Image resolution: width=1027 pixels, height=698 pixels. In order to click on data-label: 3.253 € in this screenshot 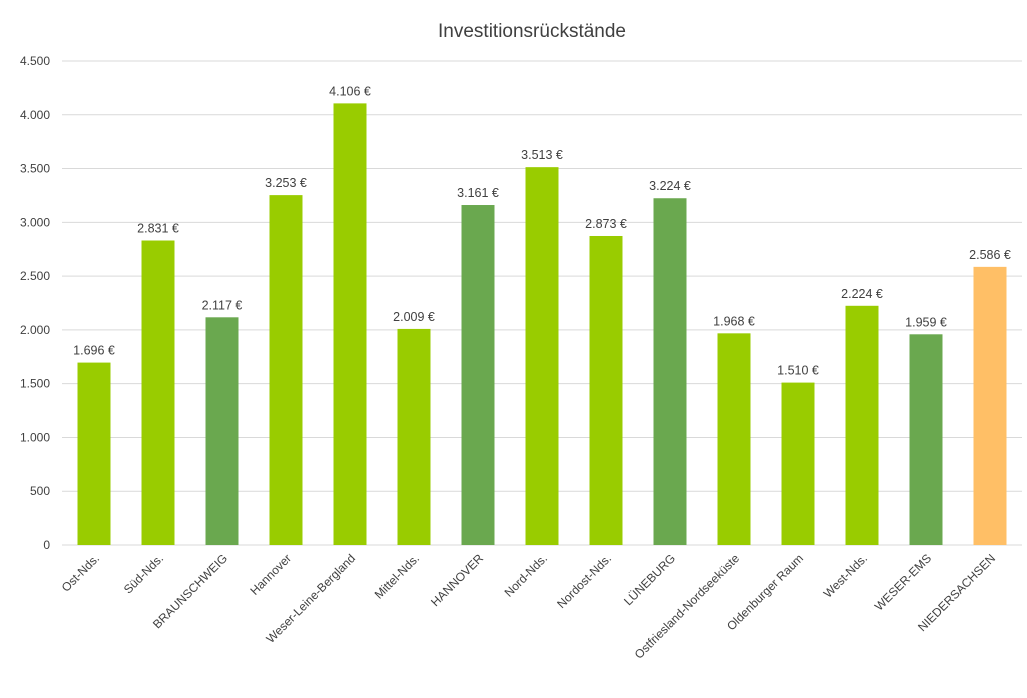, I will do `click(286, 183)`.